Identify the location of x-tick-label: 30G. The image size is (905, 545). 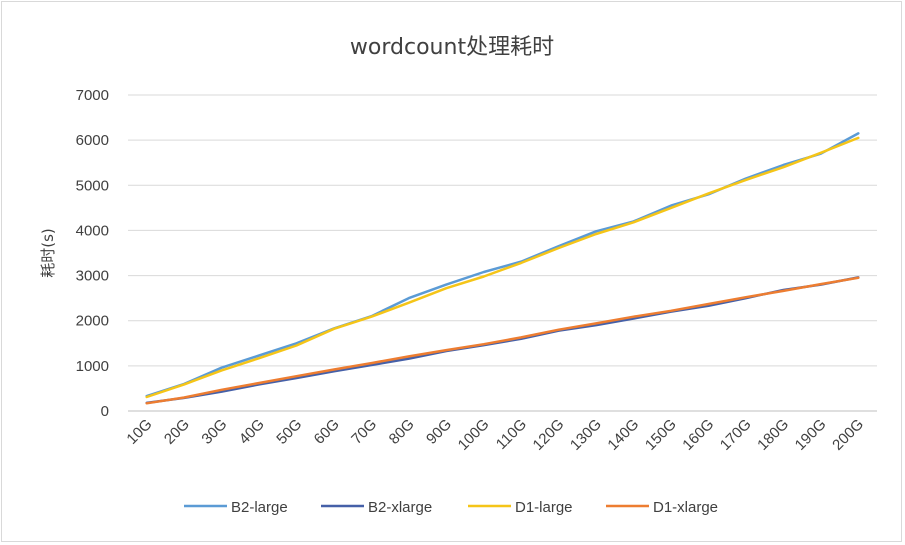
(214, 432).